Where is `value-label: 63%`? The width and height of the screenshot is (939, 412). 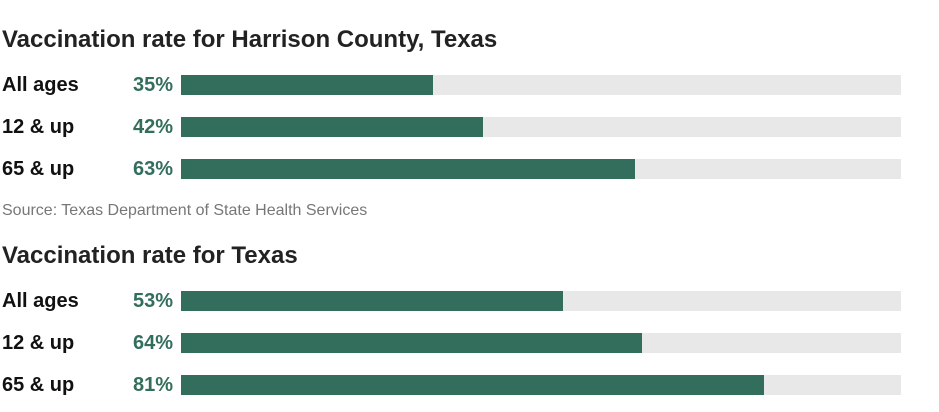 value-label: 63% is located at coordinates (152, 169).